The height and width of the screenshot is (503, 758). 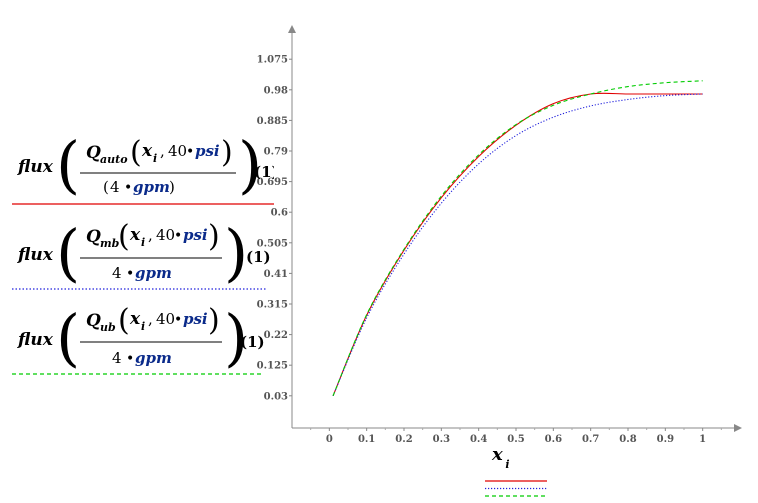 I want to click on x-axis-label-sub: i, so click(x=507, y=464).